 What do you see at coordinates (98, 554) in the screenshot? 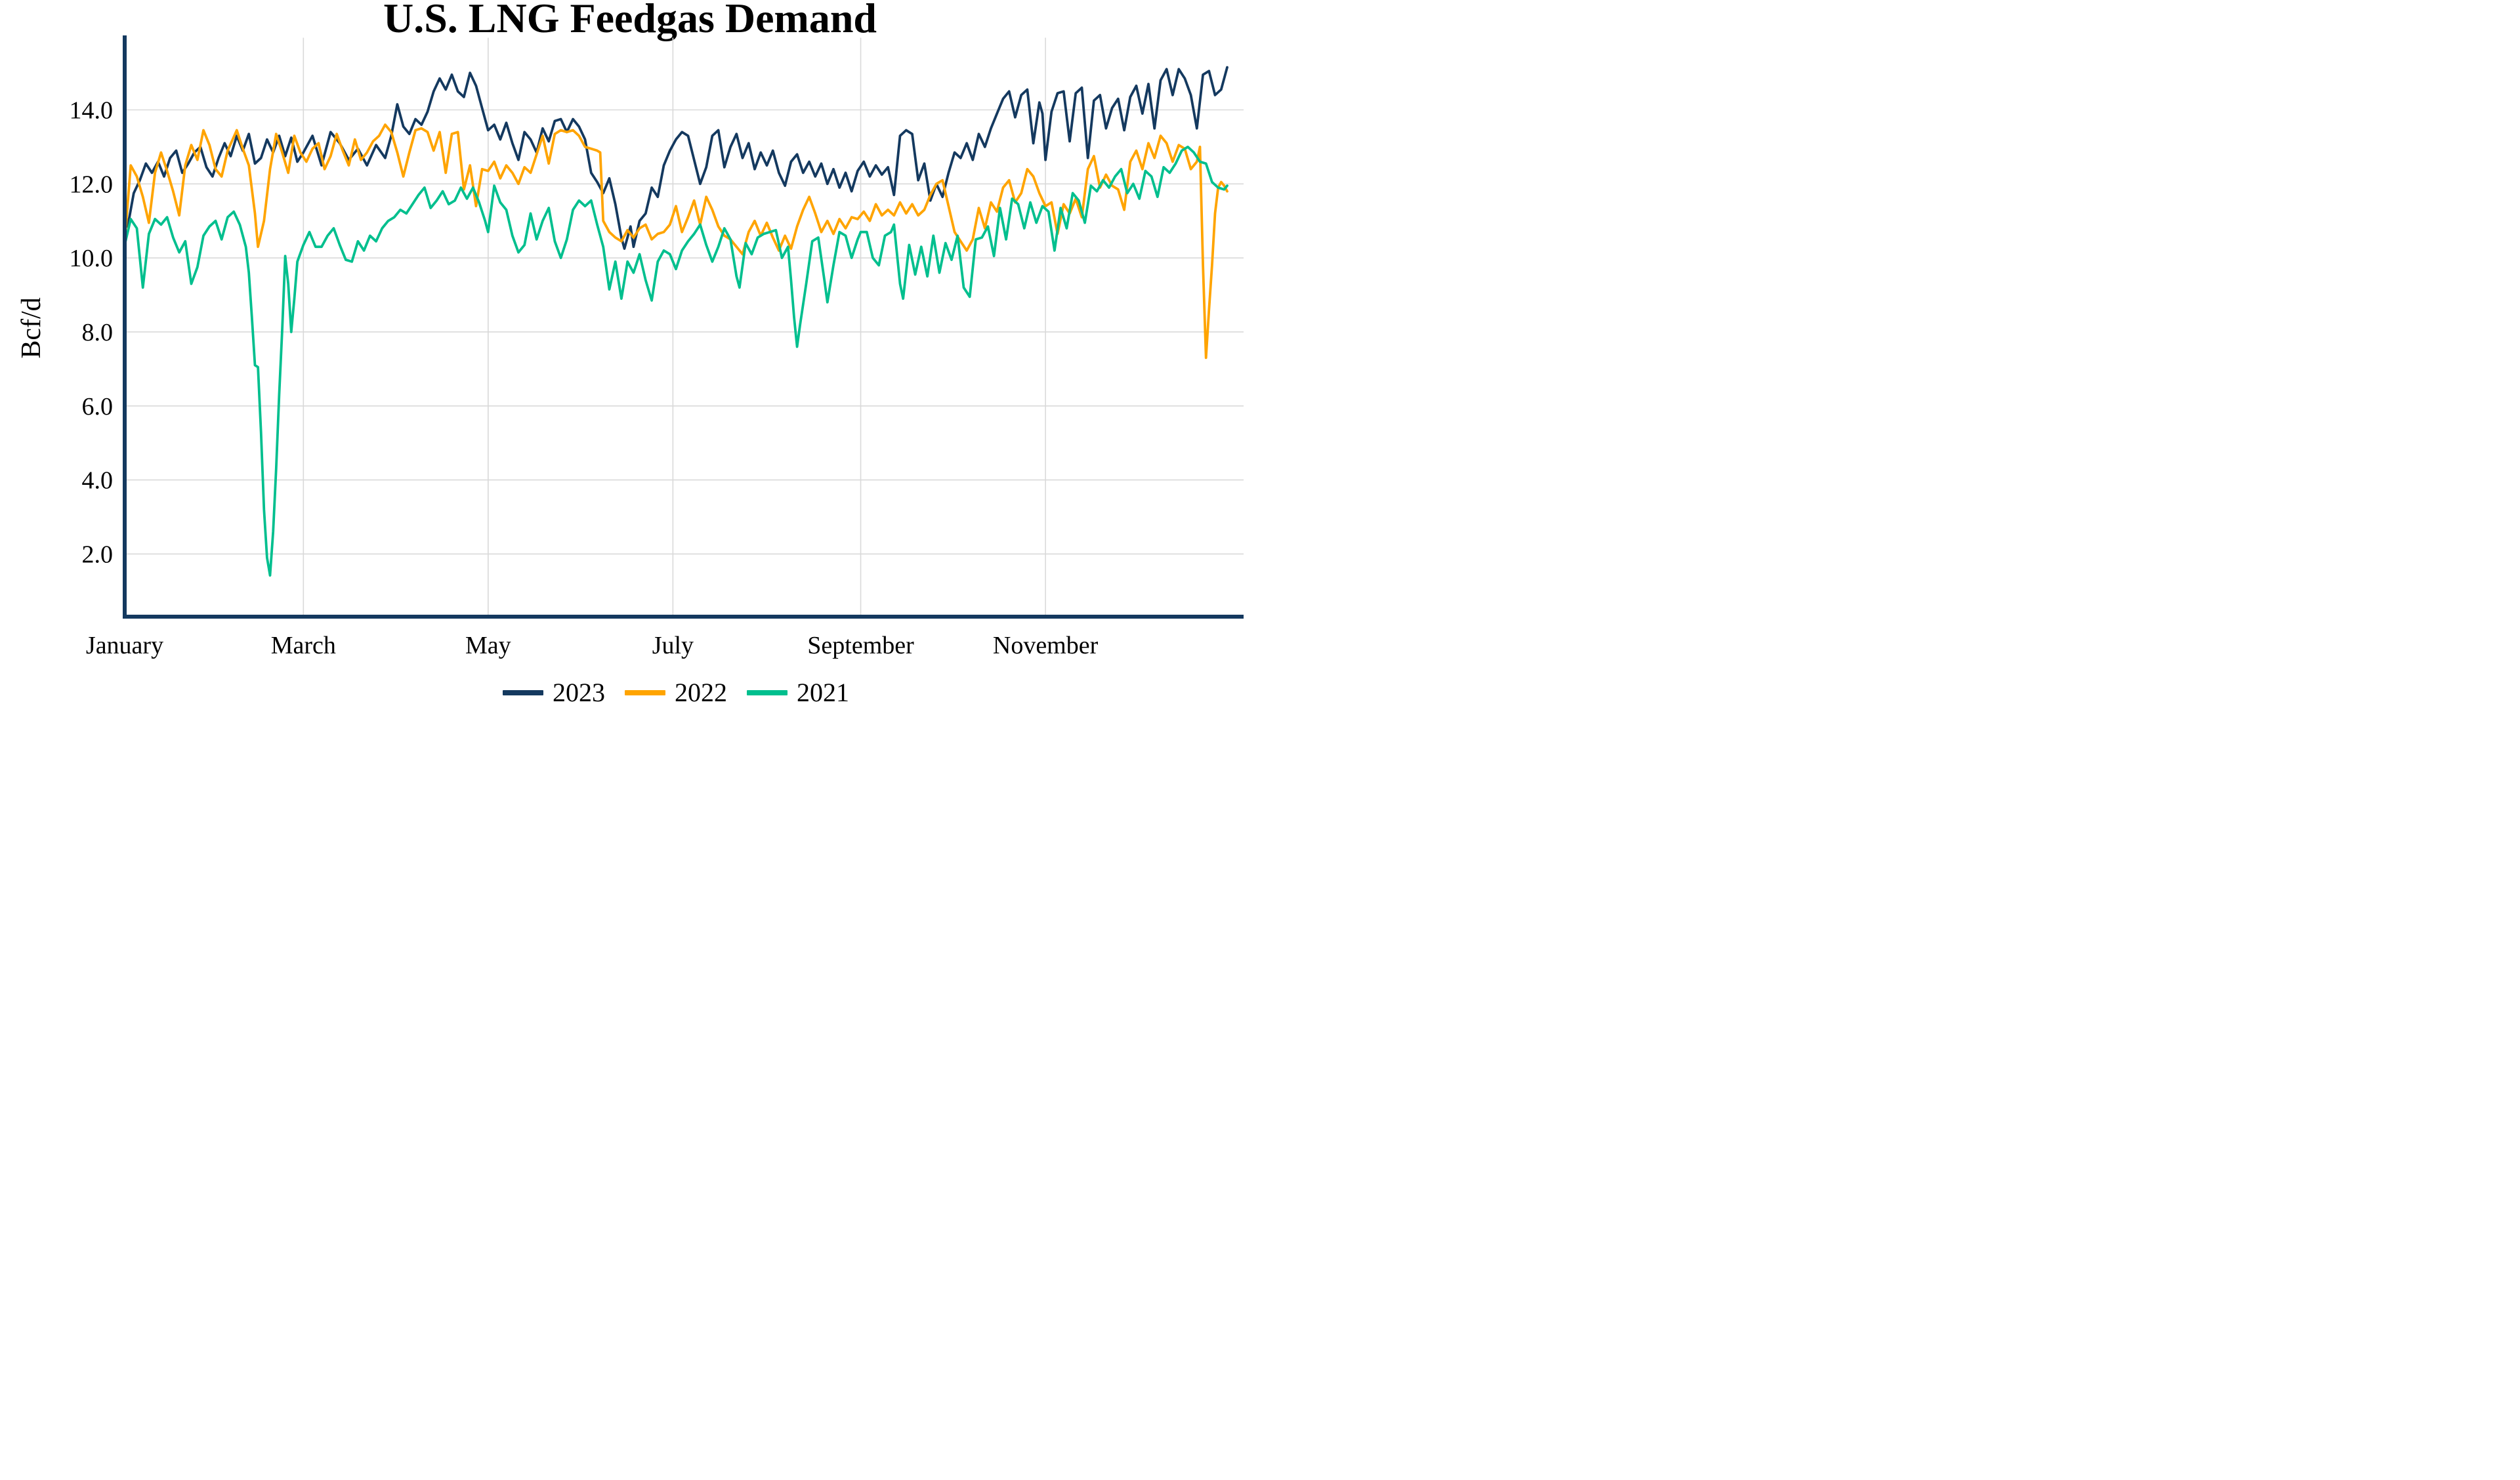
I see `y-tick-label-2.0: 2.0` at bounding box center [98, 554].